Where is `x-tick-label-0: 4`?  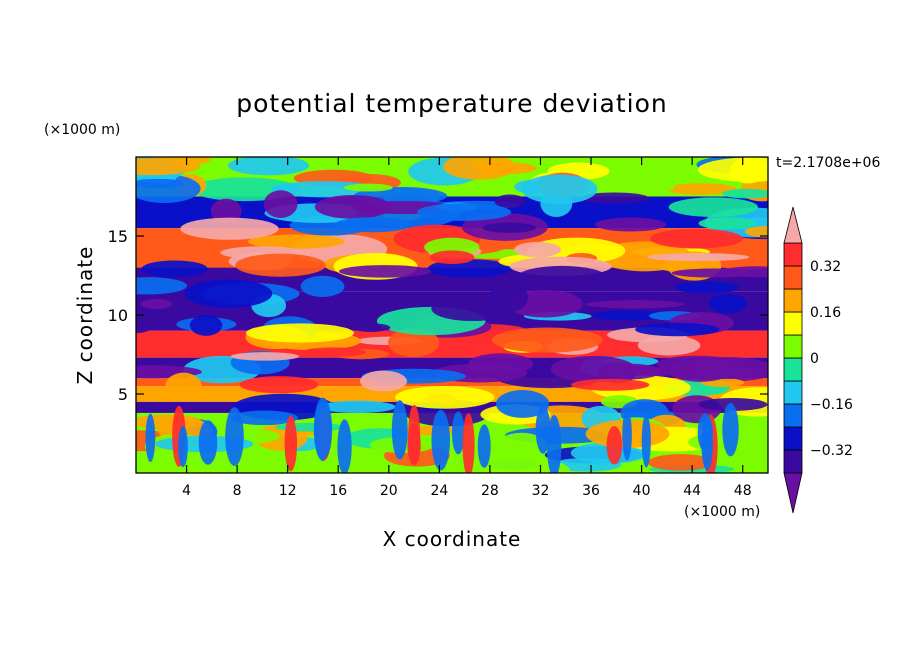
x-tick-label-0: 4 is located at coordinates (186, 491).